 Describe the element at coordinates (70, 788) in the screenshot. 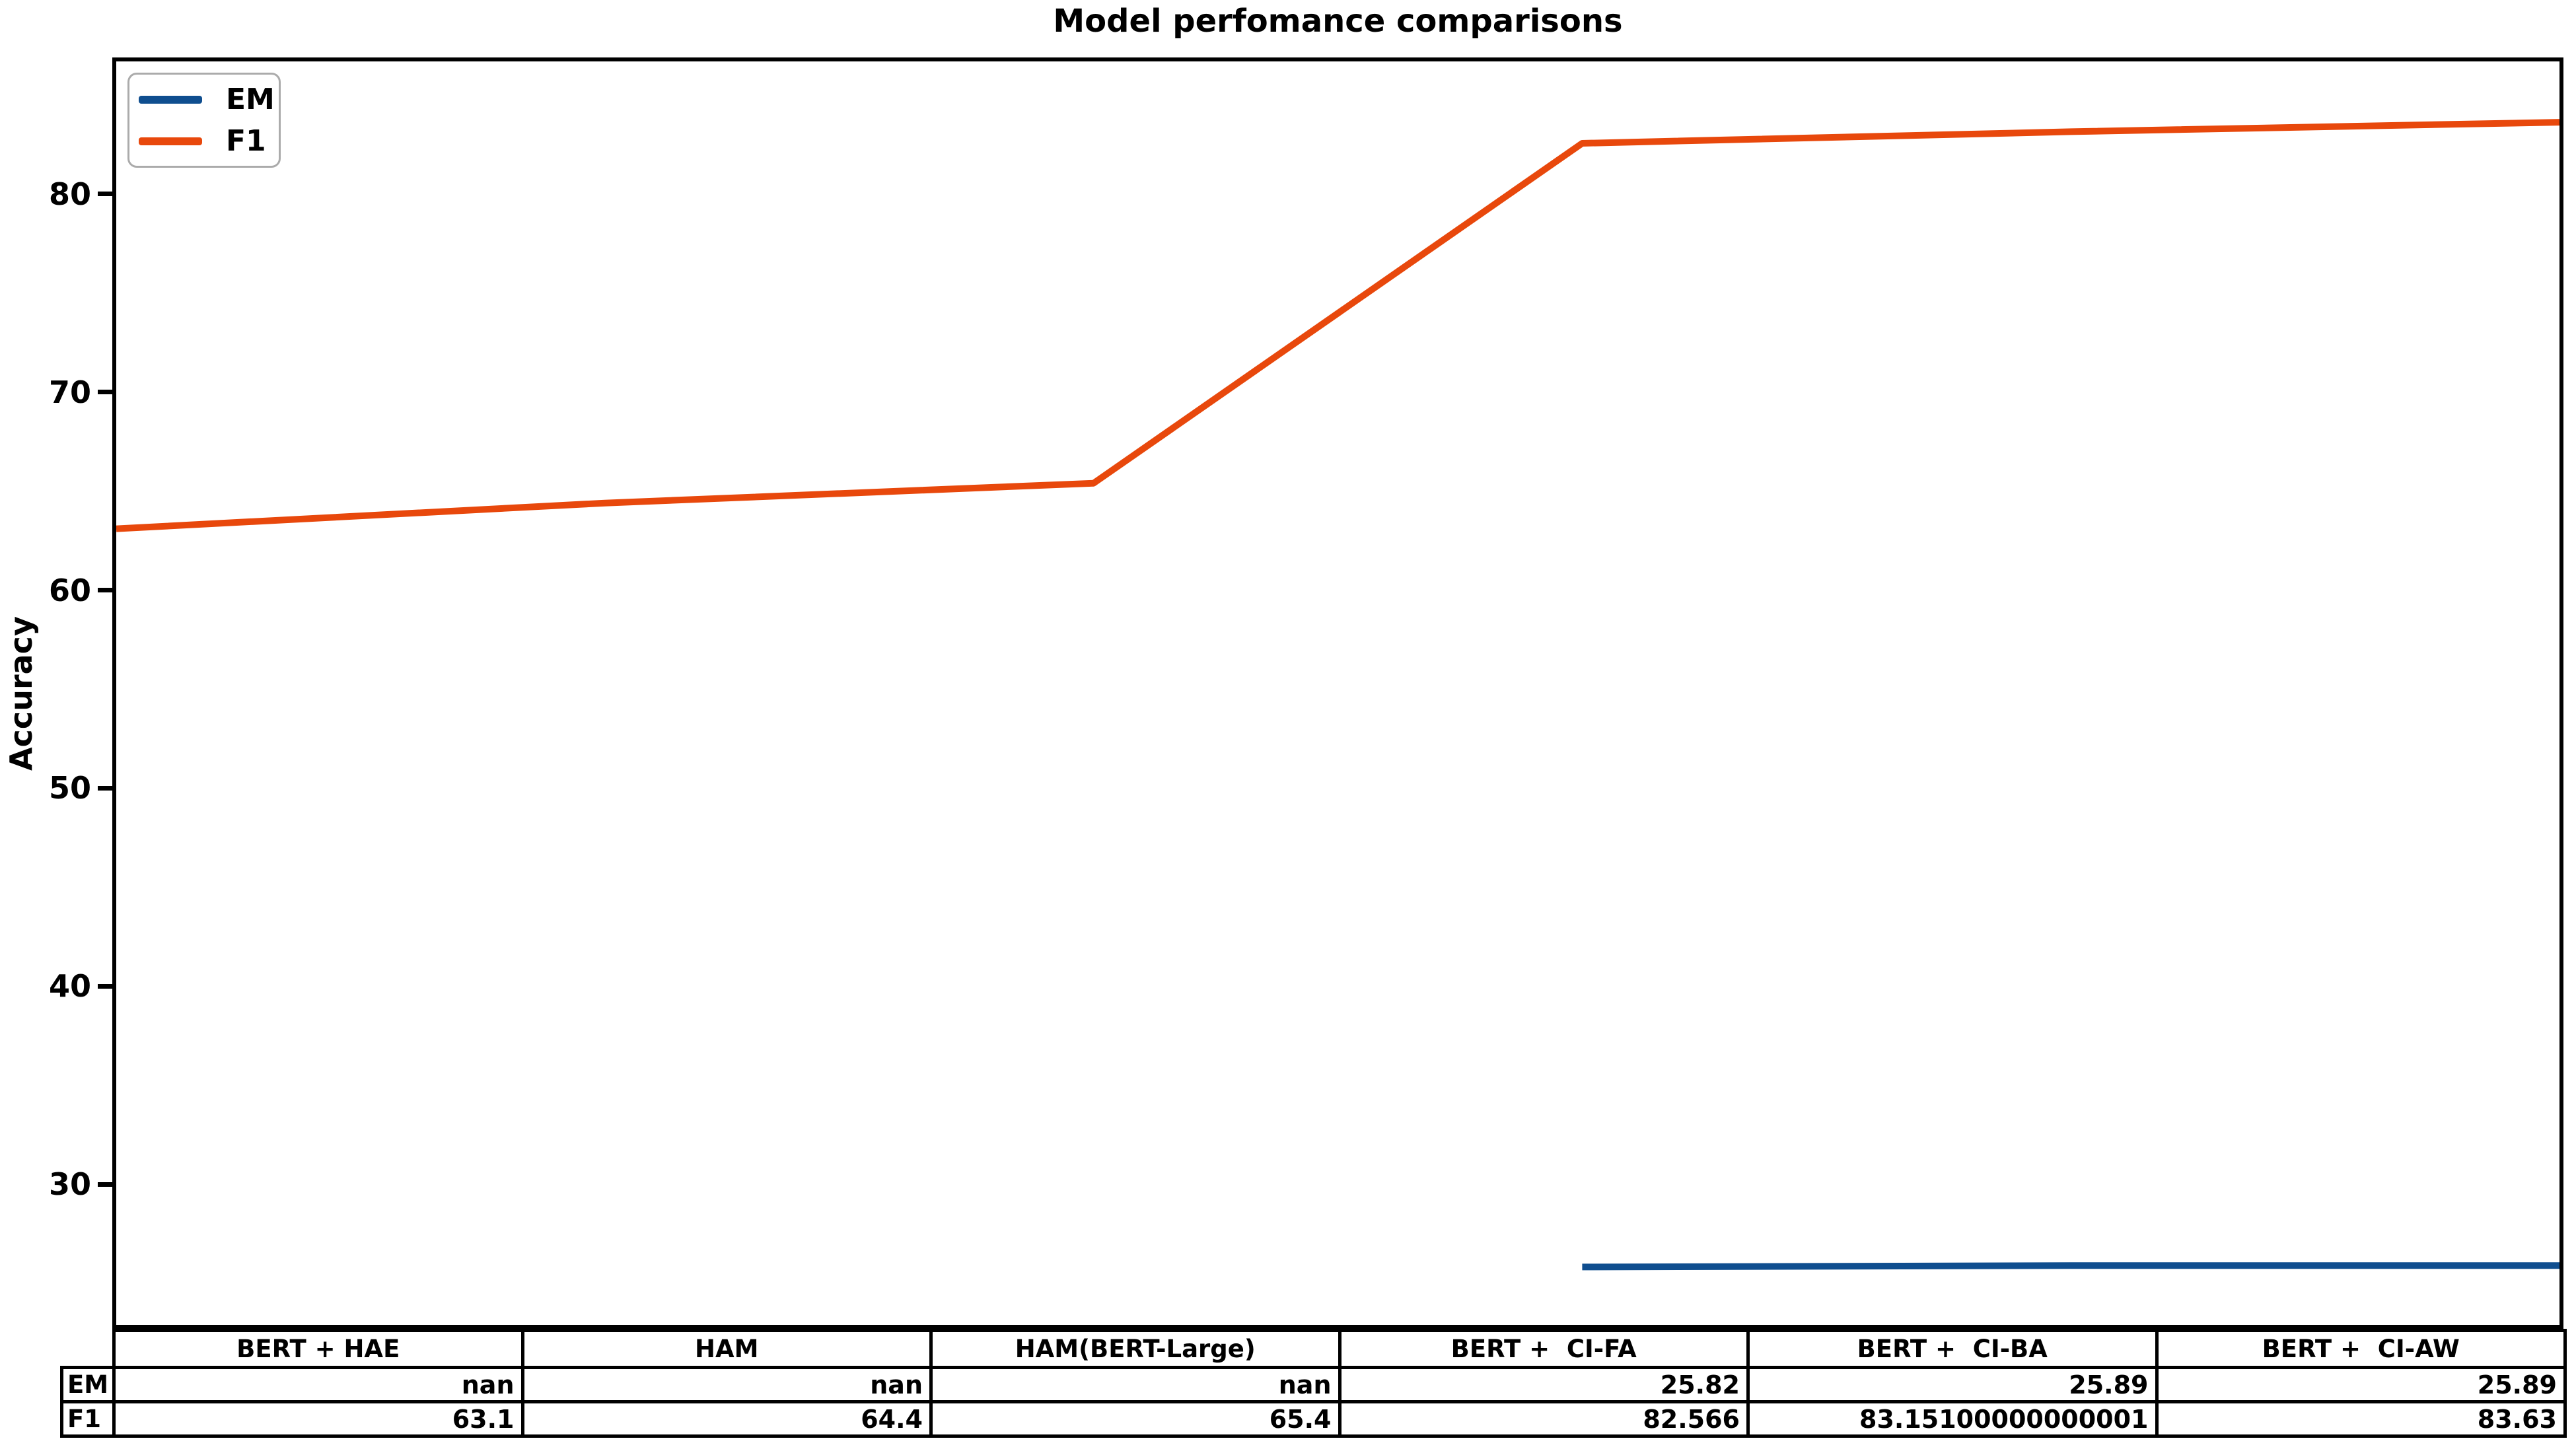

I see `y-tick-label: 50` at that location.